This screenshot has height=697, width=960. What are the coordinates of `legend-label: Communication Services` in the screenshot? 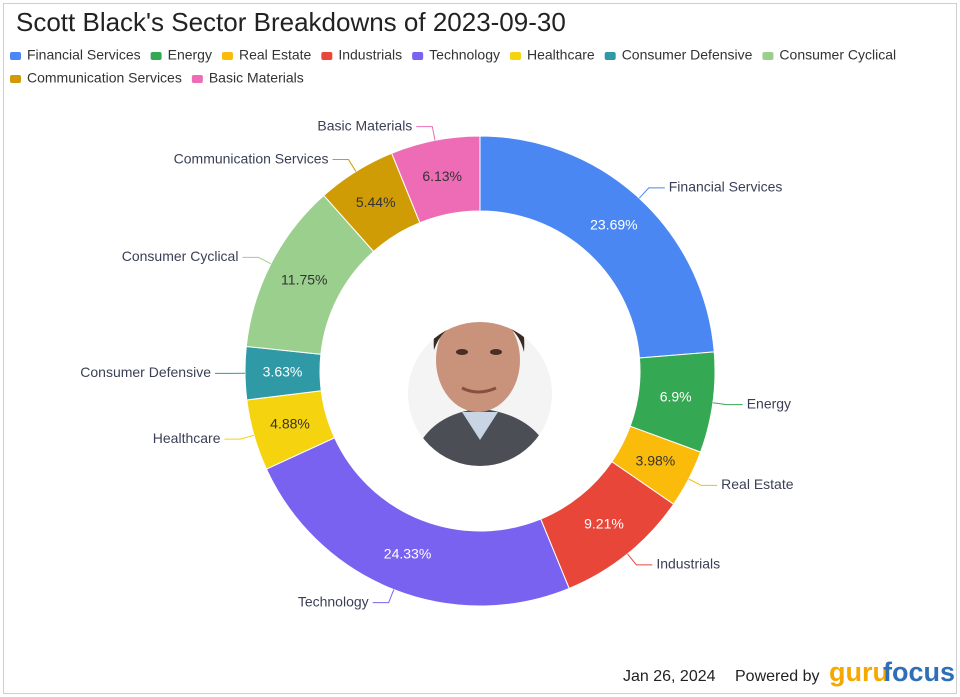 It's located at (104, 78).